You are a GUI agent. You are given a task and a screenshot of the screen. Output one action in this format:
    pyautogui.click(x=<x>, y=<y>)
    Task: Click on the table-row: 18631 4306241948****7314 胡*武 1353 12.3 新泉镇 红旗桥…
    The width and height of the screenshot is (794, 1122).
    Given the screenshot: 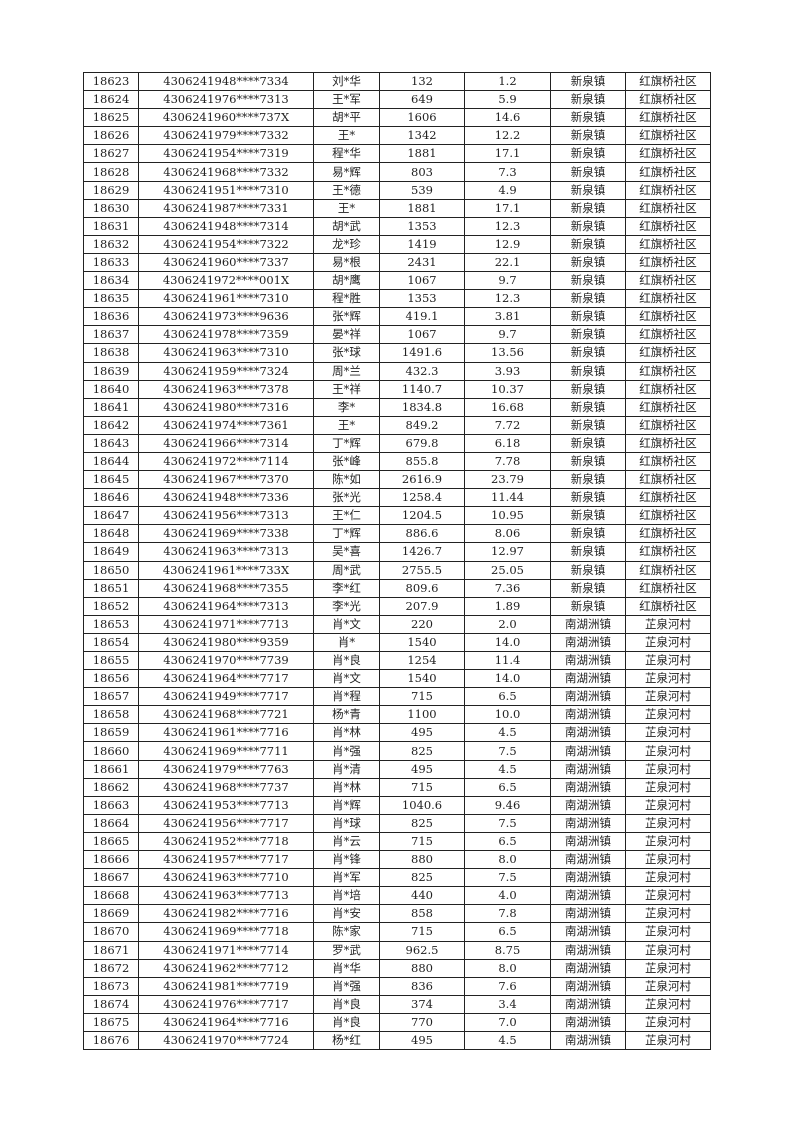 What is the action you would take?
    pyautogui.click(x=397, y=226)
    